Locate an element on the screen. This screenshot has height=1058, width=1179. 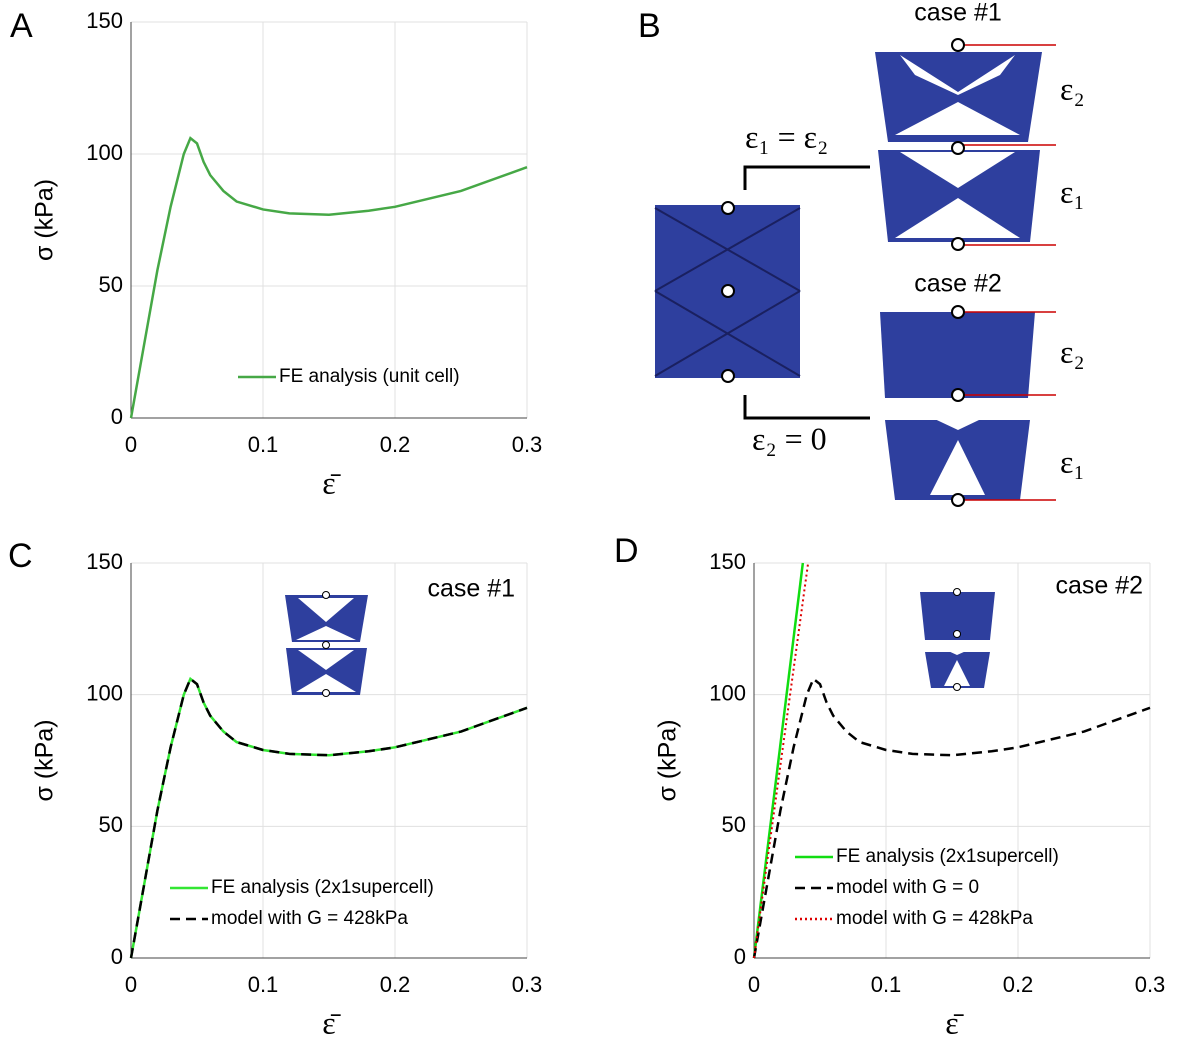
panel-letter: A is located at coordinates (21, 26).